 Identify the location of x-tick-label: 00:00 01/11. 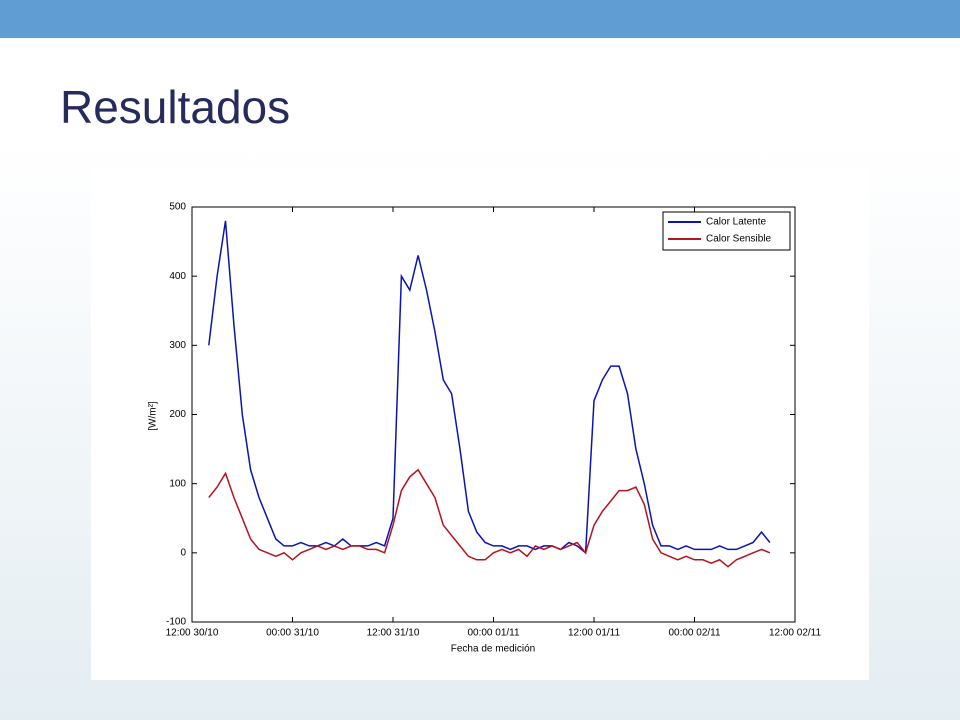
(493, 633).